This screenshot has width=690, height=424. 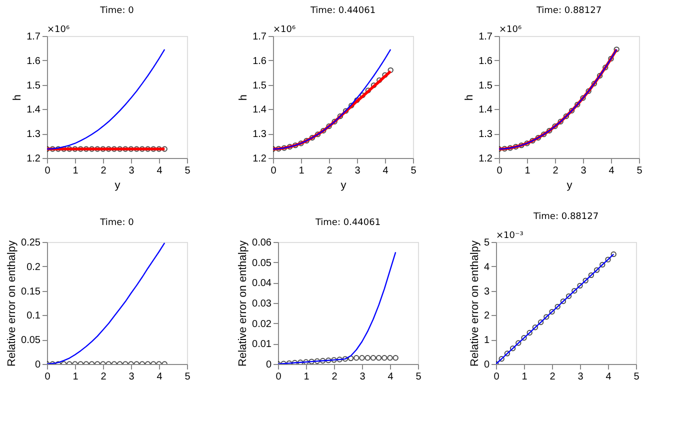 What do you see at coordinates (262, 304) in the screenshot?
I see `y-tick-label: 0.03` at bounding box center [262, 304].